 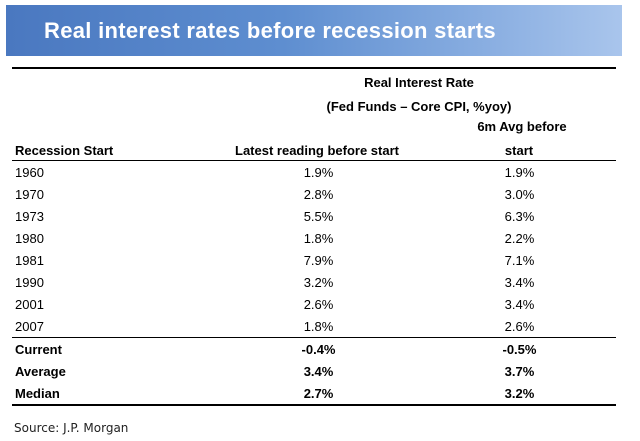 I want to click on cell-latest-reading: 7.9%, so click(x=318, y=260).